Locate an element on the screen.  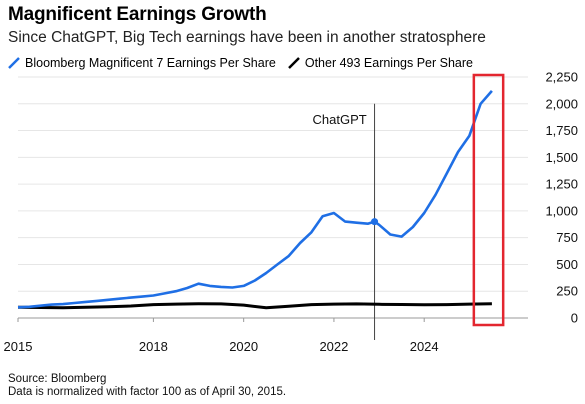
y-tick-label: 2,000 is located at coordinates (561, 103).